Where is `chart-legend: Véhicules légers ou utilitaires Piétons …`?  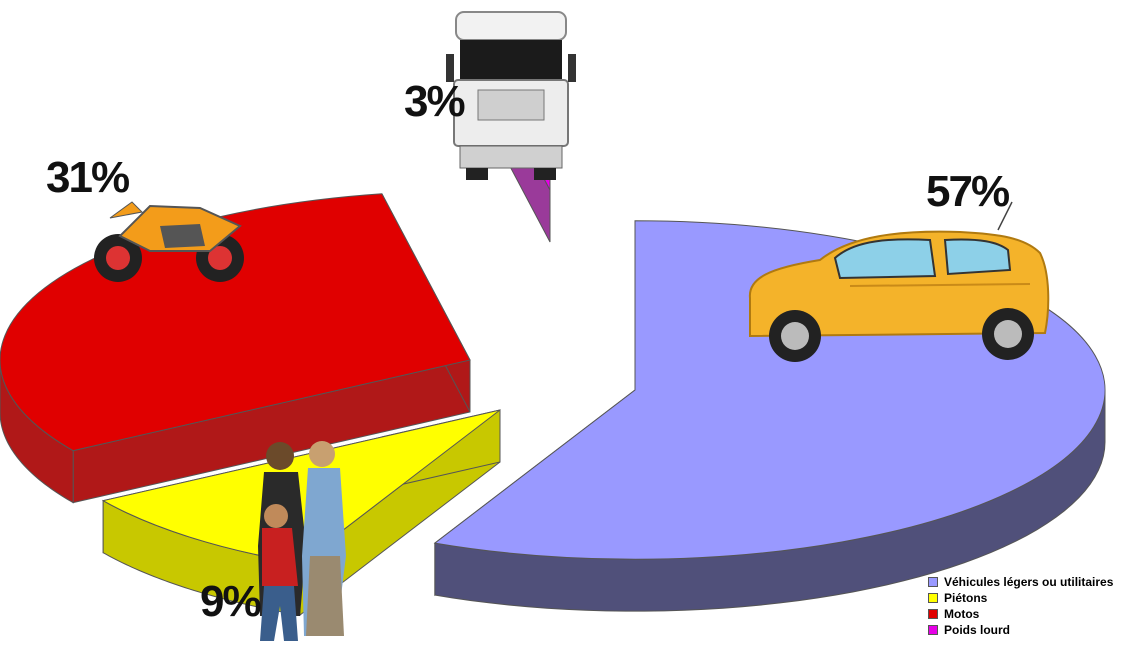
chart-legend: Véhicules légers ou utilitaires Piétons … is located at coordinates (1020, 606).